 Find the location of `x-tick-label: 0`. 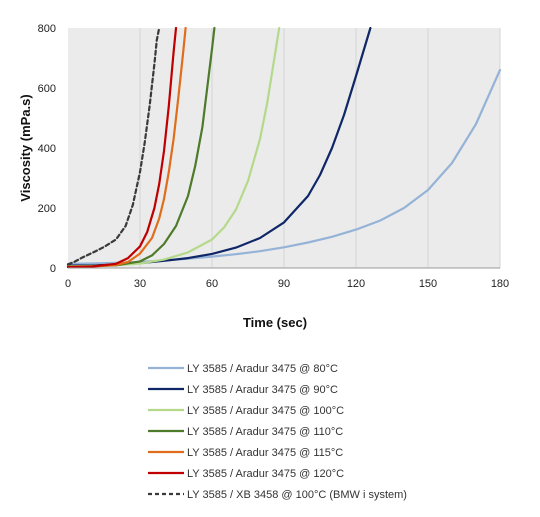

x-tick-label: 0 is located at coordinates (68, 284).